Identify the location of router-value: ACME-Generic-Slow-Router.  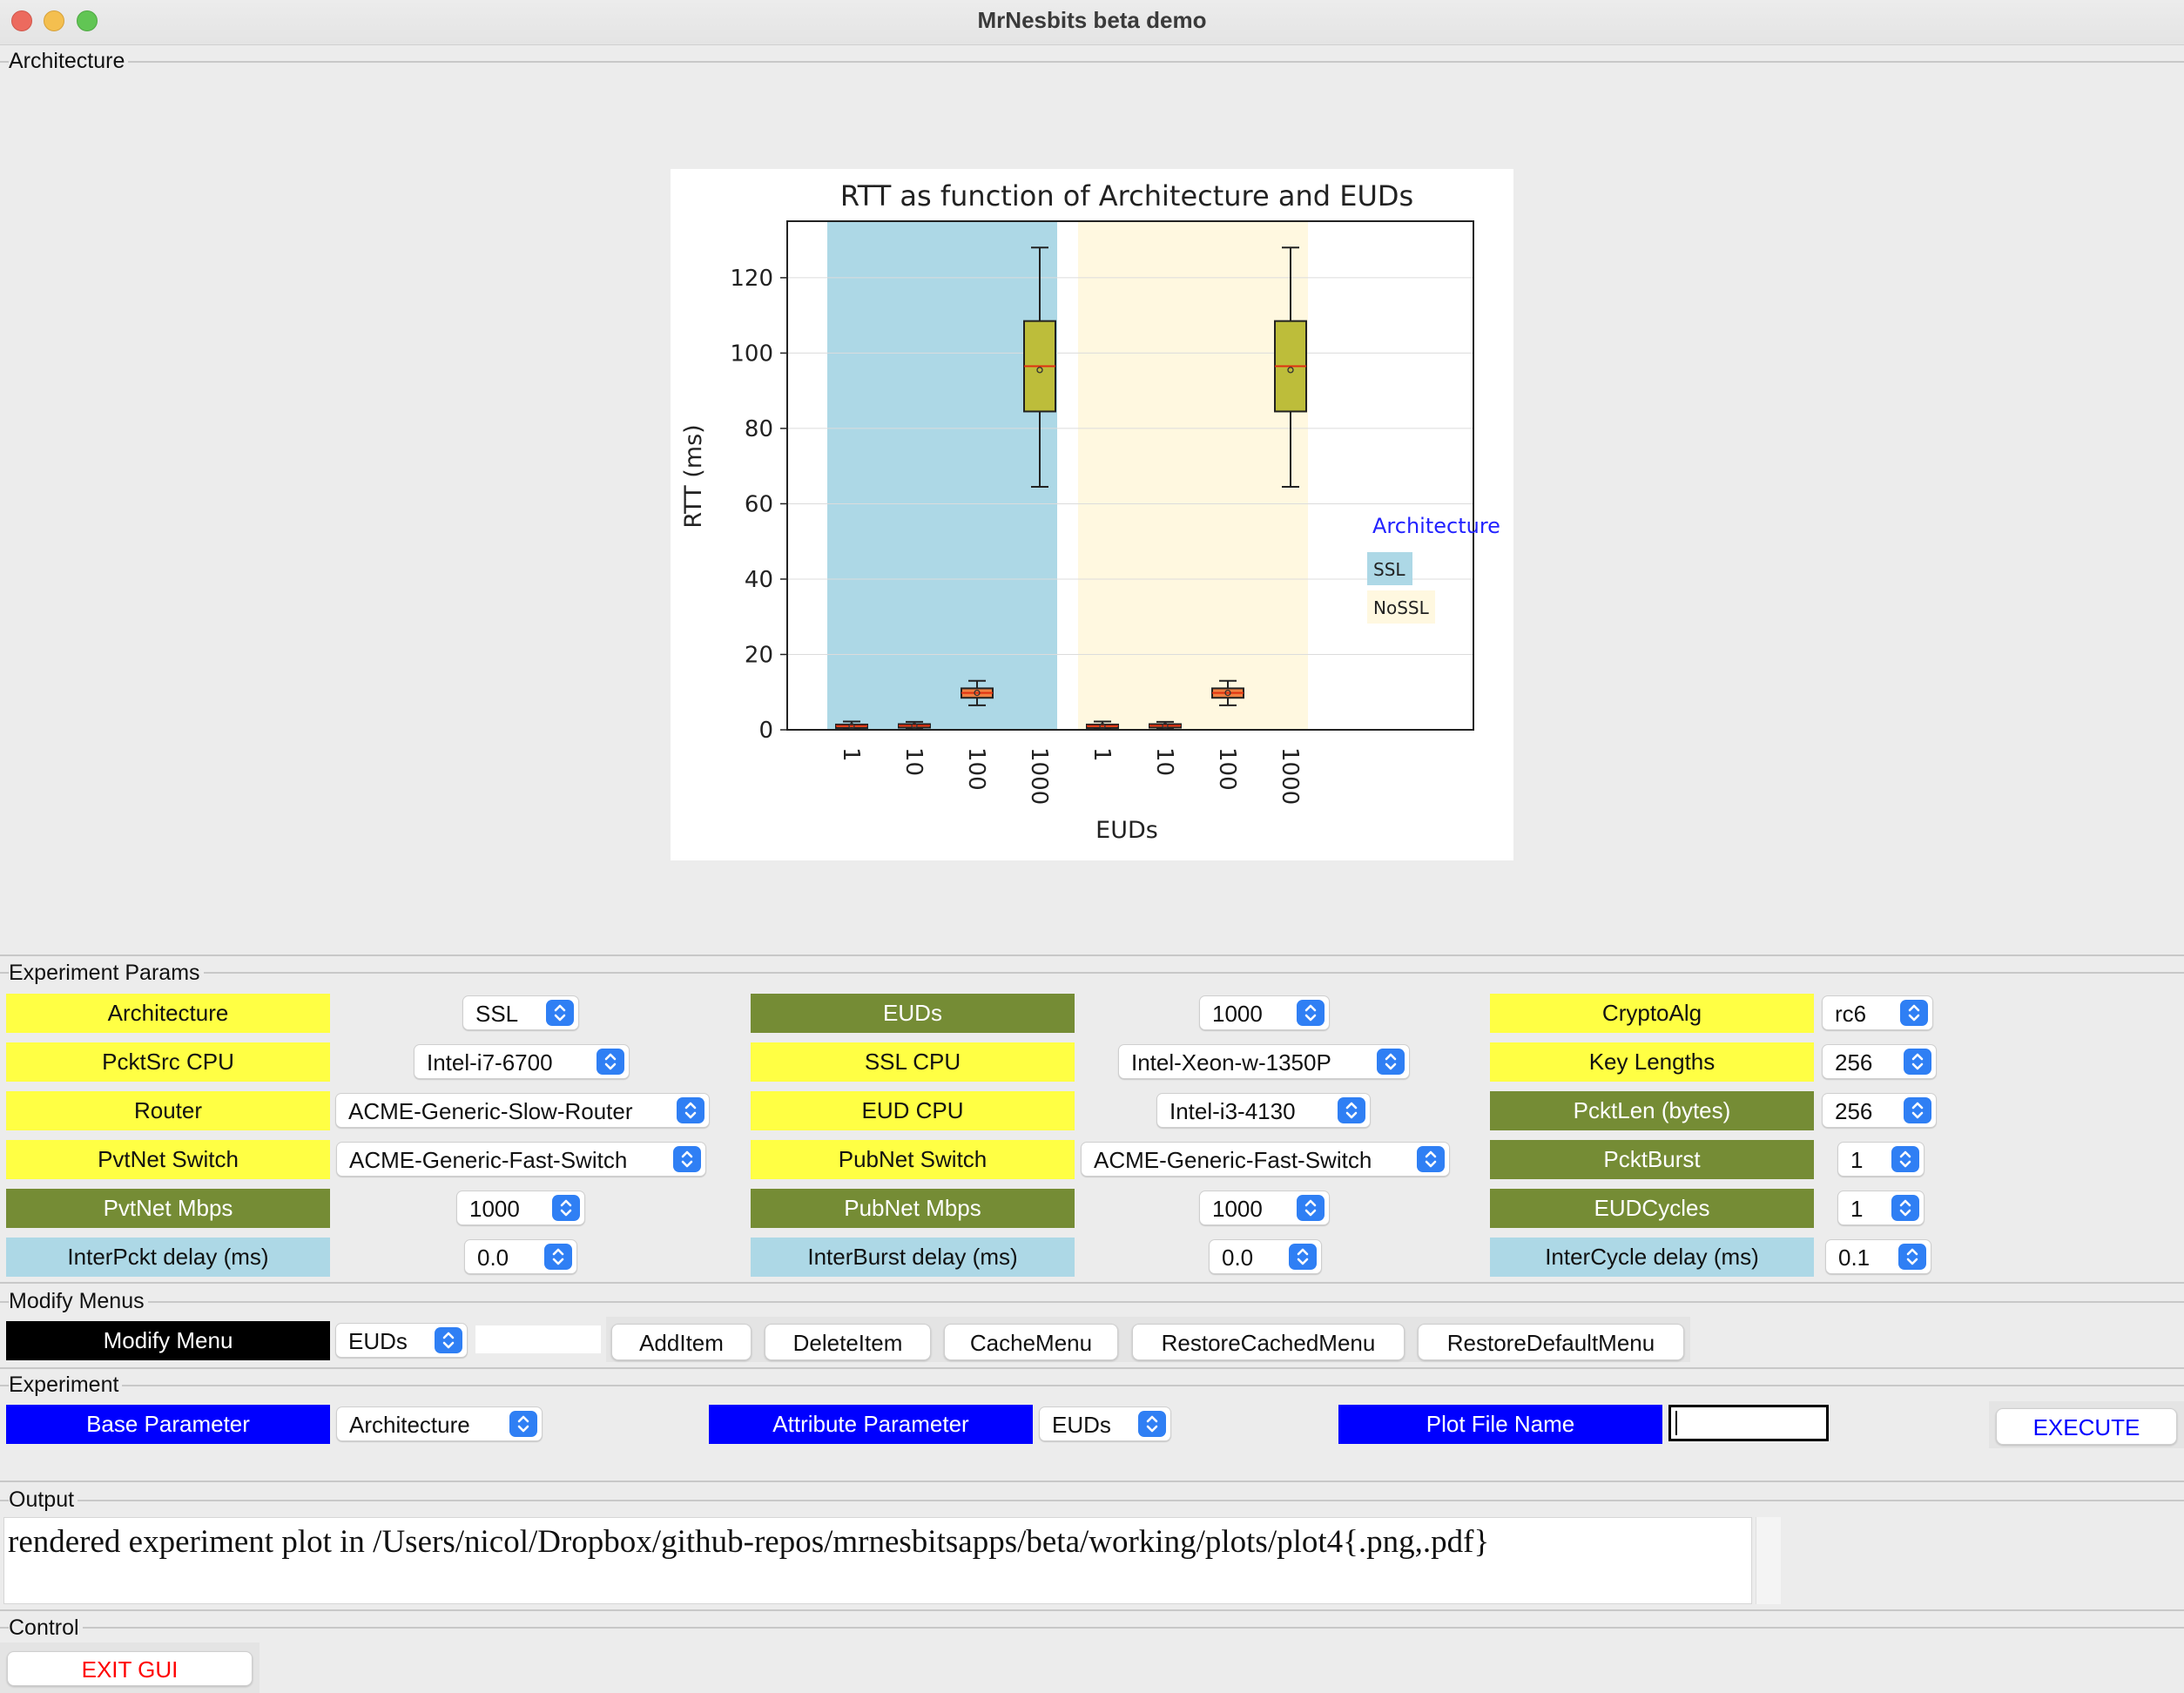
(490, 1111).